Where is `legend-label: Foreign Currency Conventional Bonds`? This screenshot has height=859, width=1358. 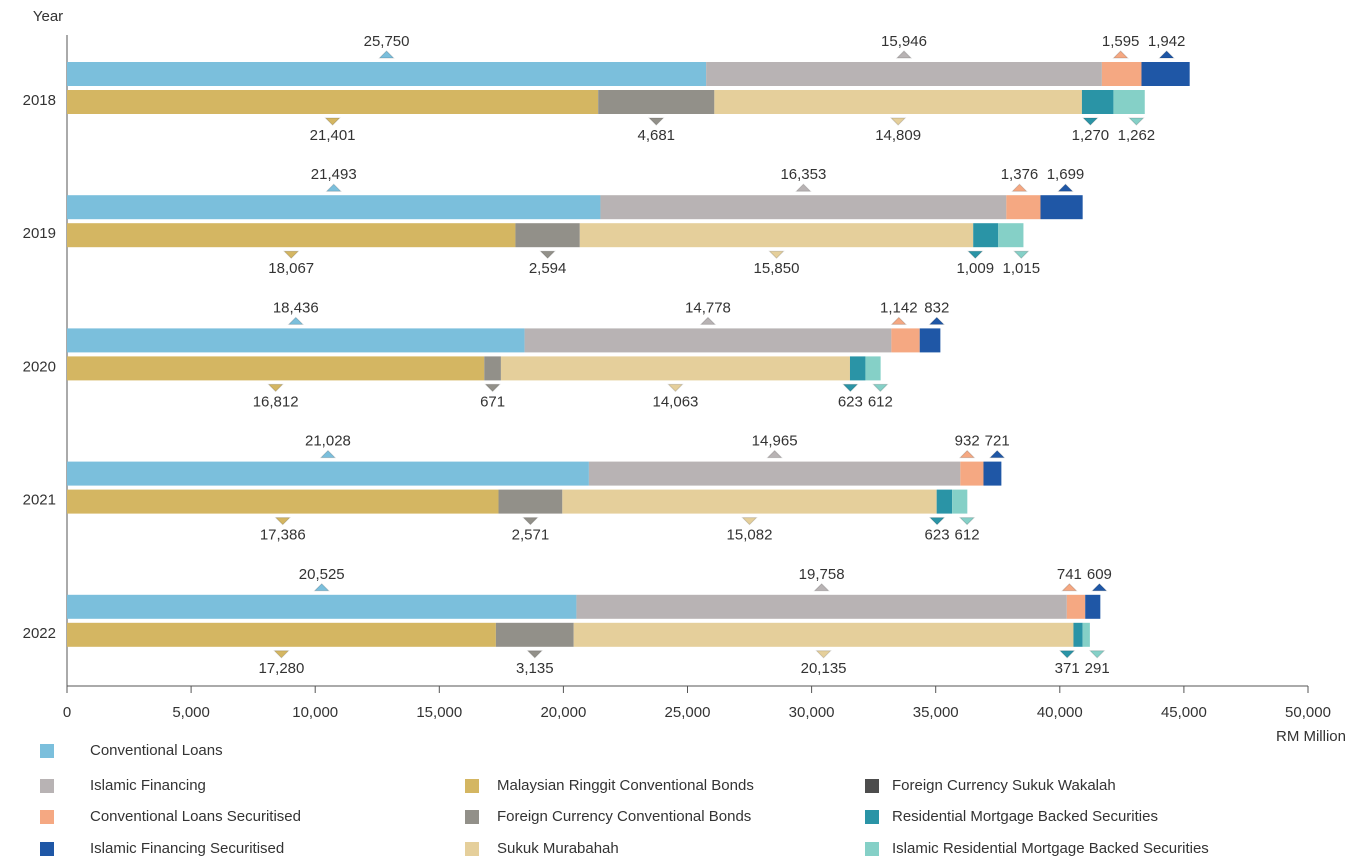 legend-label: Foreign Currency Conventional Bonds is located at coordinates (624, 816).